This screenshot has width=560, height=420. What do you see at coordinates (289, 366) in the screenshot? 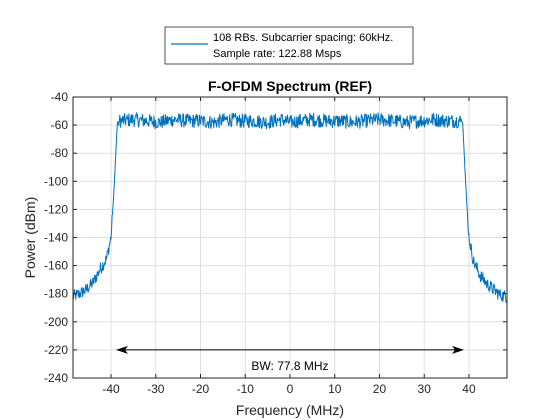
I see `bandwidth-label: BW: 77.8 MHz` at bounding box center [289, 366].